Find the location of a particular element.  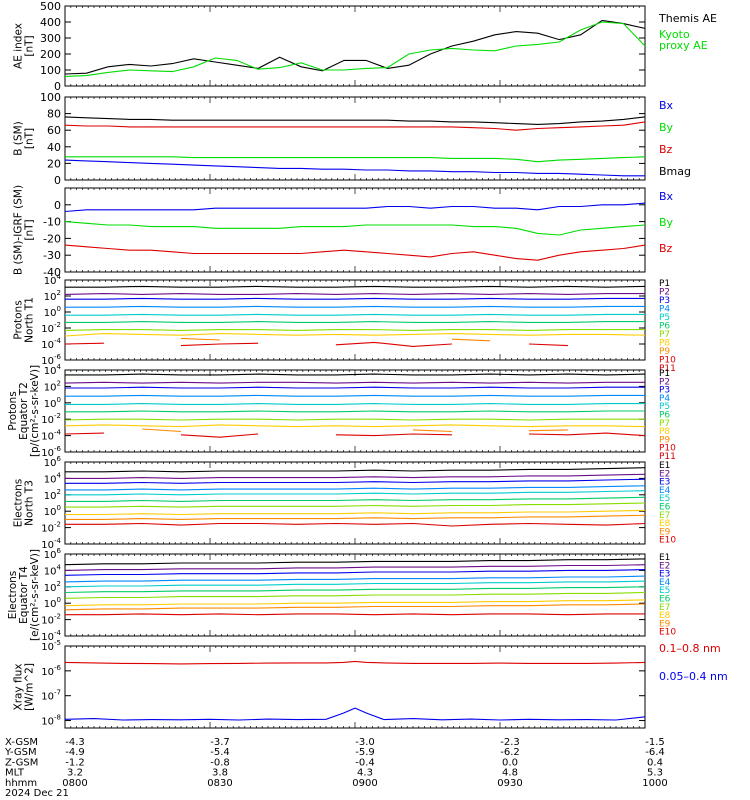

y-axis-title-line: B (SM)-IGRF (SM) is located at coordinates (19, 230).